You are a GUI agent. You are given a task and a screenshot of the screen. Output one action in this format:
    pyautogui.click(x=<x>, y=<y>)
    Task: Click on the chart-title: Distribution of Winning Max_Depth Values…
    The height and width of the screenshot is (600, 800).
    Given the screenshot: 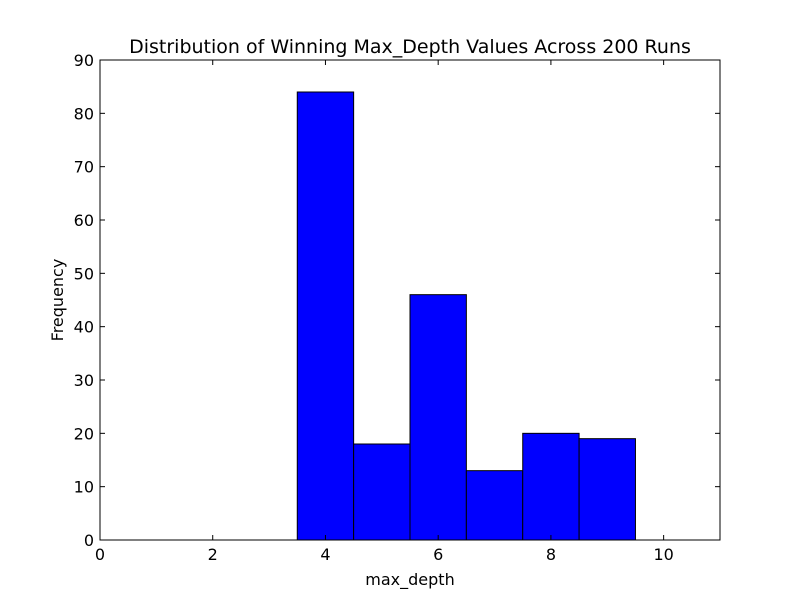 What is the action you would take?
    pyautogui.click(x=410, y=47)
    